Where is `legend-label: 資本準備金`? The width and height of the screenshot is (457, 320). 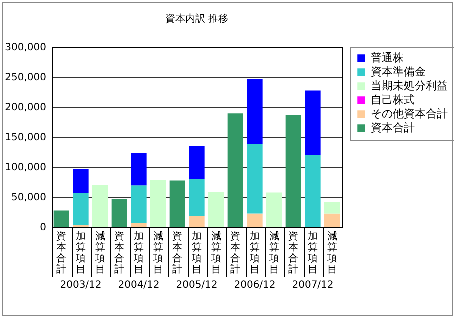 legend-label: 資本準備金 is located at coordinates (398, 72).